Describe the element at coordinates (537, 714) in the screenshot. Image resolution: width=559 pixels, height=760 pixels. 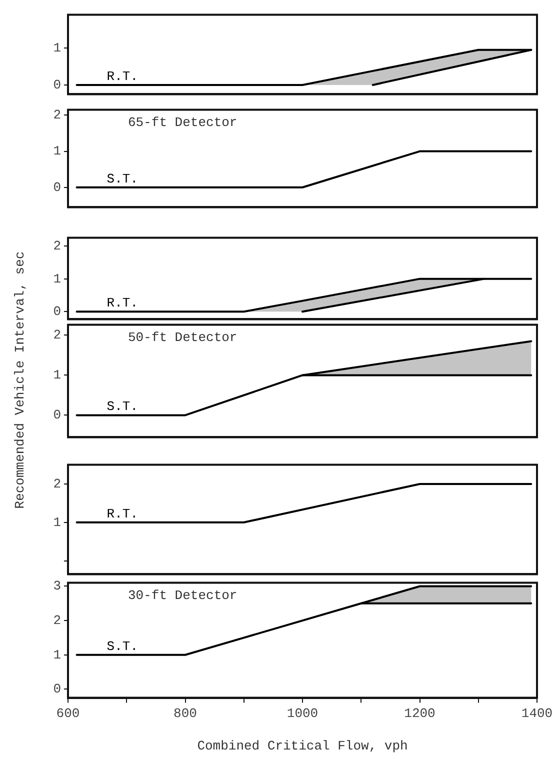
I see `x-tick-label: 1400` at that location.